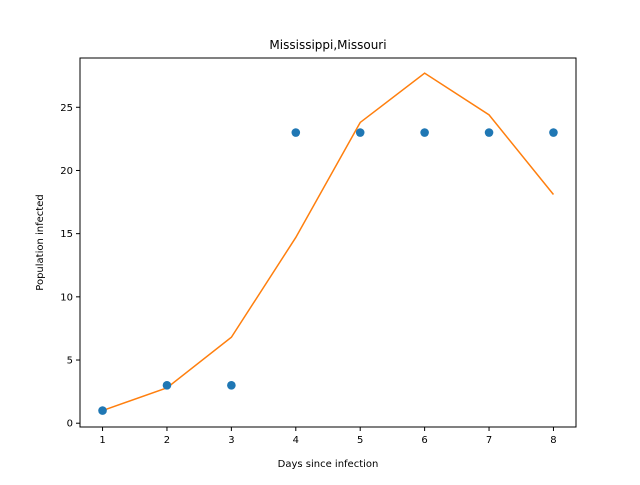 This screenshot has height=485, width=640. What do you see at coordinates (327, 45) in the screenshot?
I see `chart-title: Mississippi,Missouri` at bounding box center [327, 45].